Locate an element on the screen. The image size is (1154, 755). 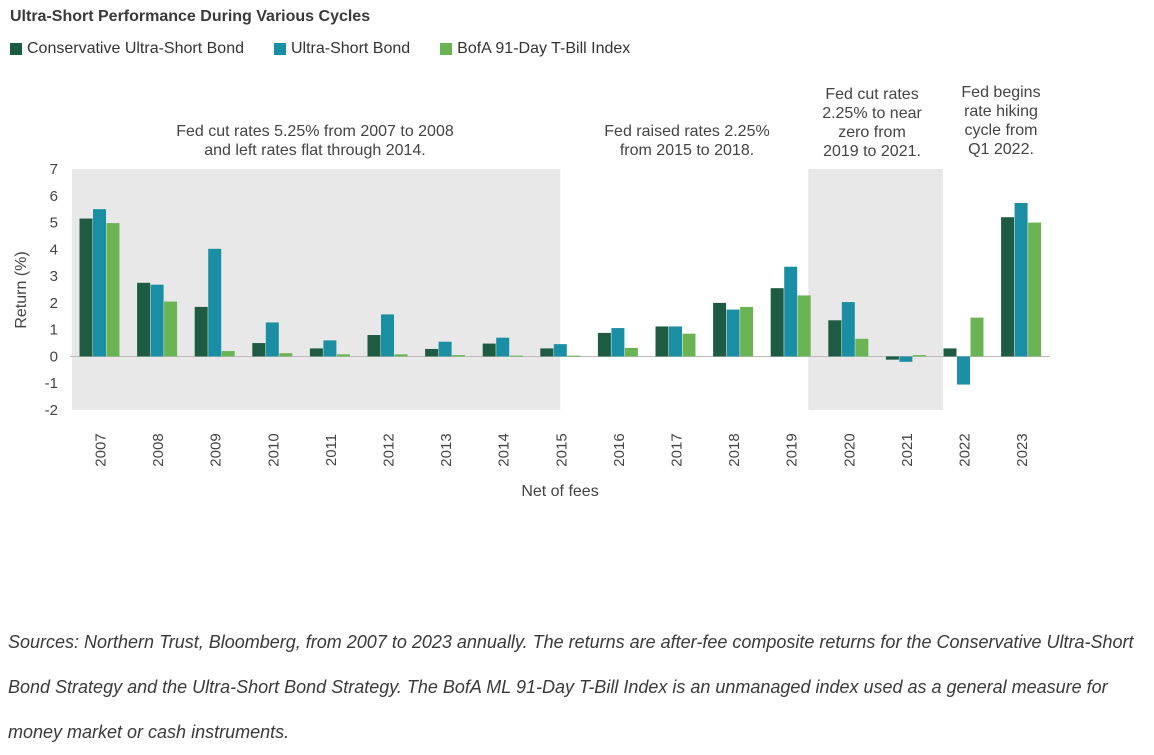
bar-2-2009 is located at coordinates (228, 354).